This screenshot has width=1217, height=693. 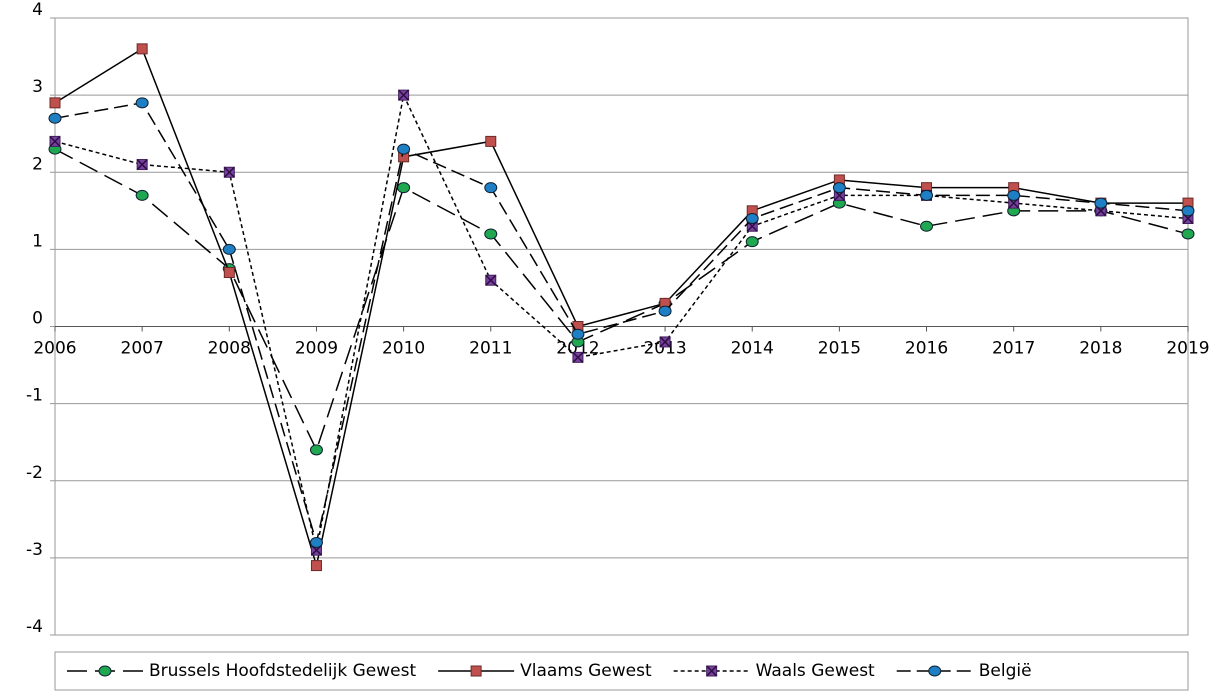 I want to click on x-tick-label: 2006, so click(x=54, y=349).